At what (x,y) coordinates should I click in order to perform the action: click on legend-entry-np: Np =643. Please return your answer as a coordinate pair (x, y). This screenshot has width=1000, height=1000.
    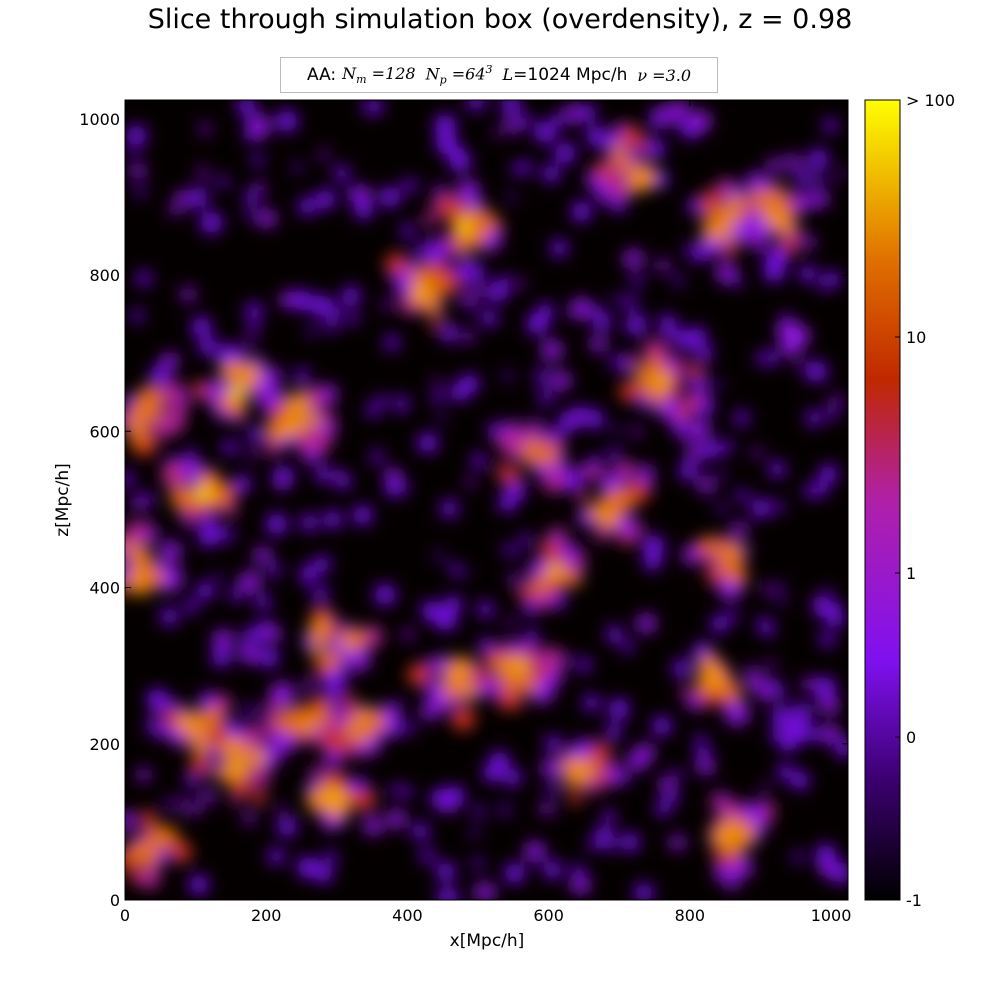
    Looking at the image, I should click on (459, 75).